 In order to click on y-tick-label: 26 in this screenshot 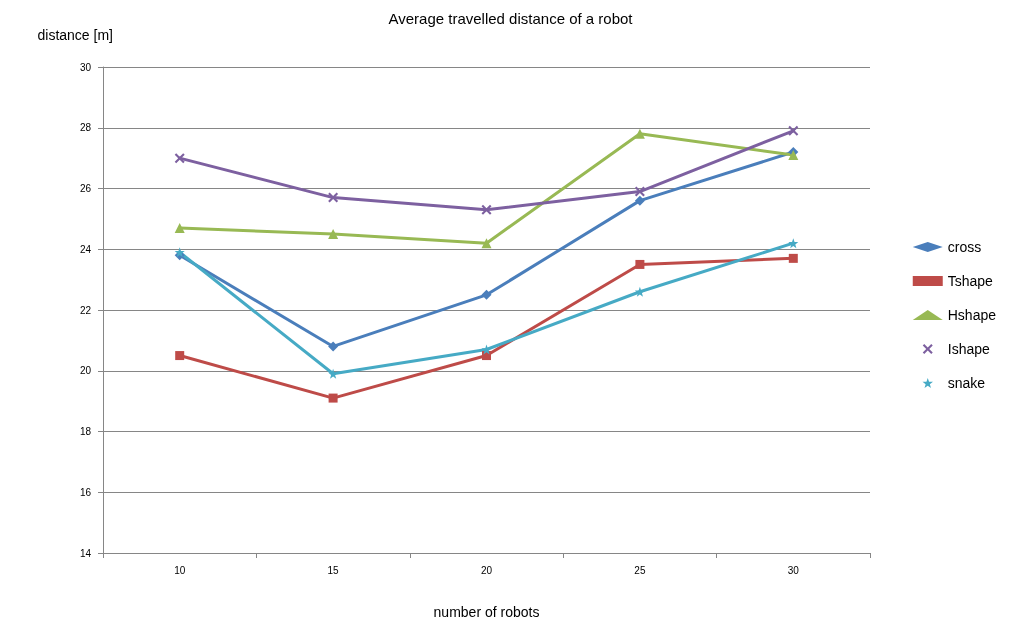, I will do `click(85, 188)`.